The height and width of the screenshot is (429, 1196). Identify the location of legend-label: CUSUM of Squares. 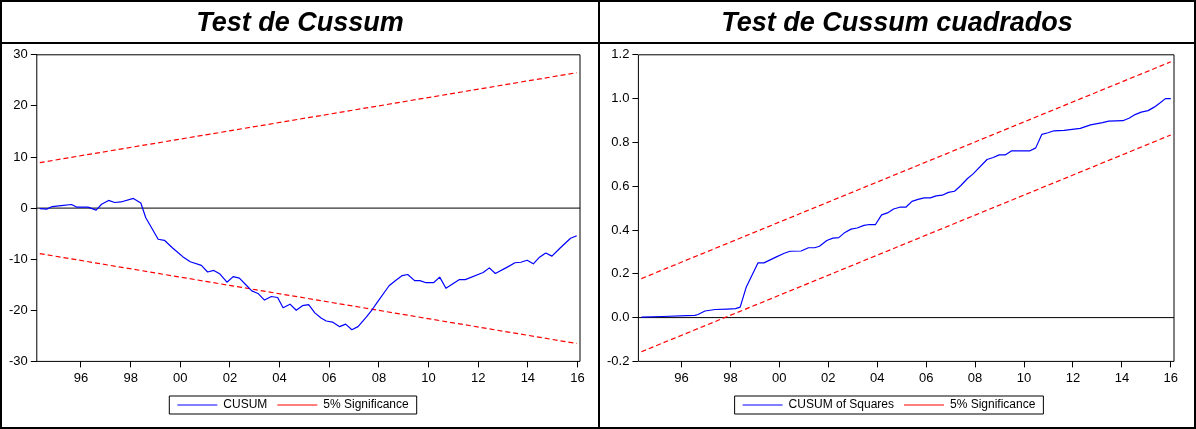
(841, 404).